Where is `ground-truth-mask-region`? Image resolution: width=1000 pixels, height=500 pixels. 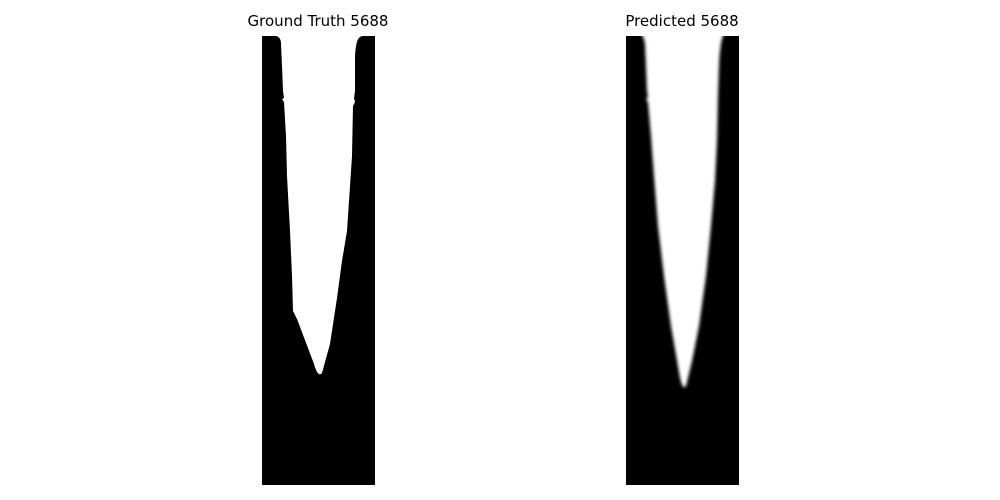
ground-truth-mask-region is located at coordinates (319, 205).